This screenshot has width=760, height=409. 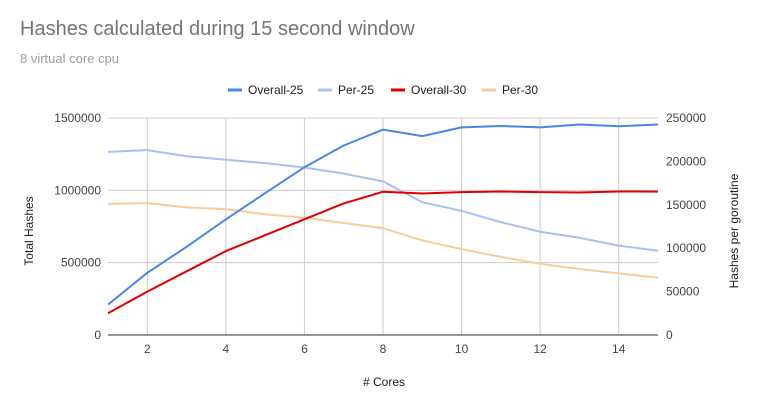 What do you see at coordinates (686, 118) in the screenshot?
I see `y-tick-label-right: 250000` at bounding box center [686, 118].